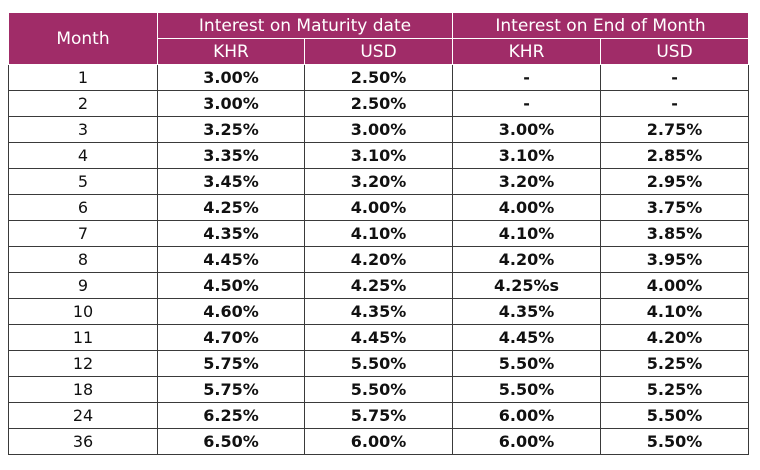 The width and height of the screenshot is (760, 470). I want to click on header-month: Month, so click(83, 38).